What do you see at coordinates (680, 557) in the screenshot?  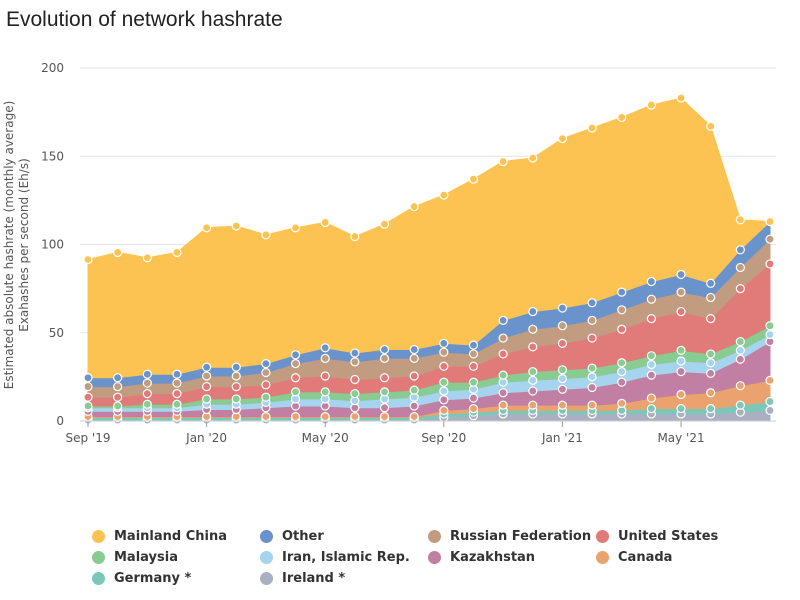 I see `legend-item: Canada` at bounding box center [680, 557].